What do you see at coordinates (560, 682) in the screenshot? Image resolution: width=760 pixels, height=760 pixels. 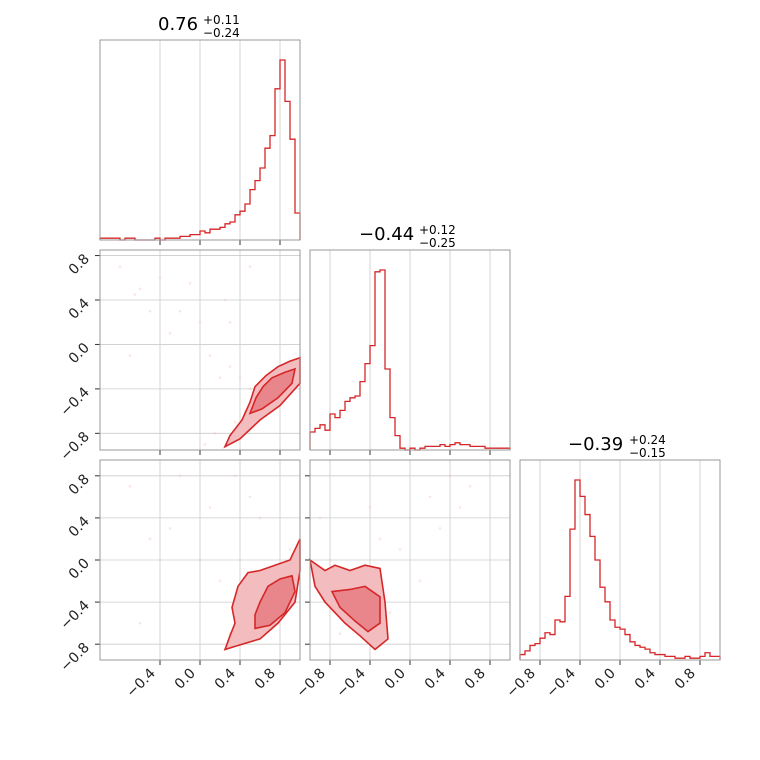 I see `hist-p3-xtick-label: −0.4` at bounding box center [560, 682].